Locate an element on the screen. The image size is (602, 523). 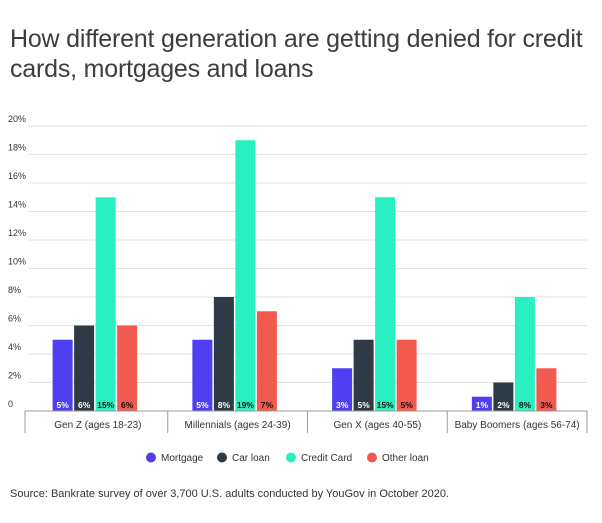
data-label: 2% is located at coordinates (503, 405).